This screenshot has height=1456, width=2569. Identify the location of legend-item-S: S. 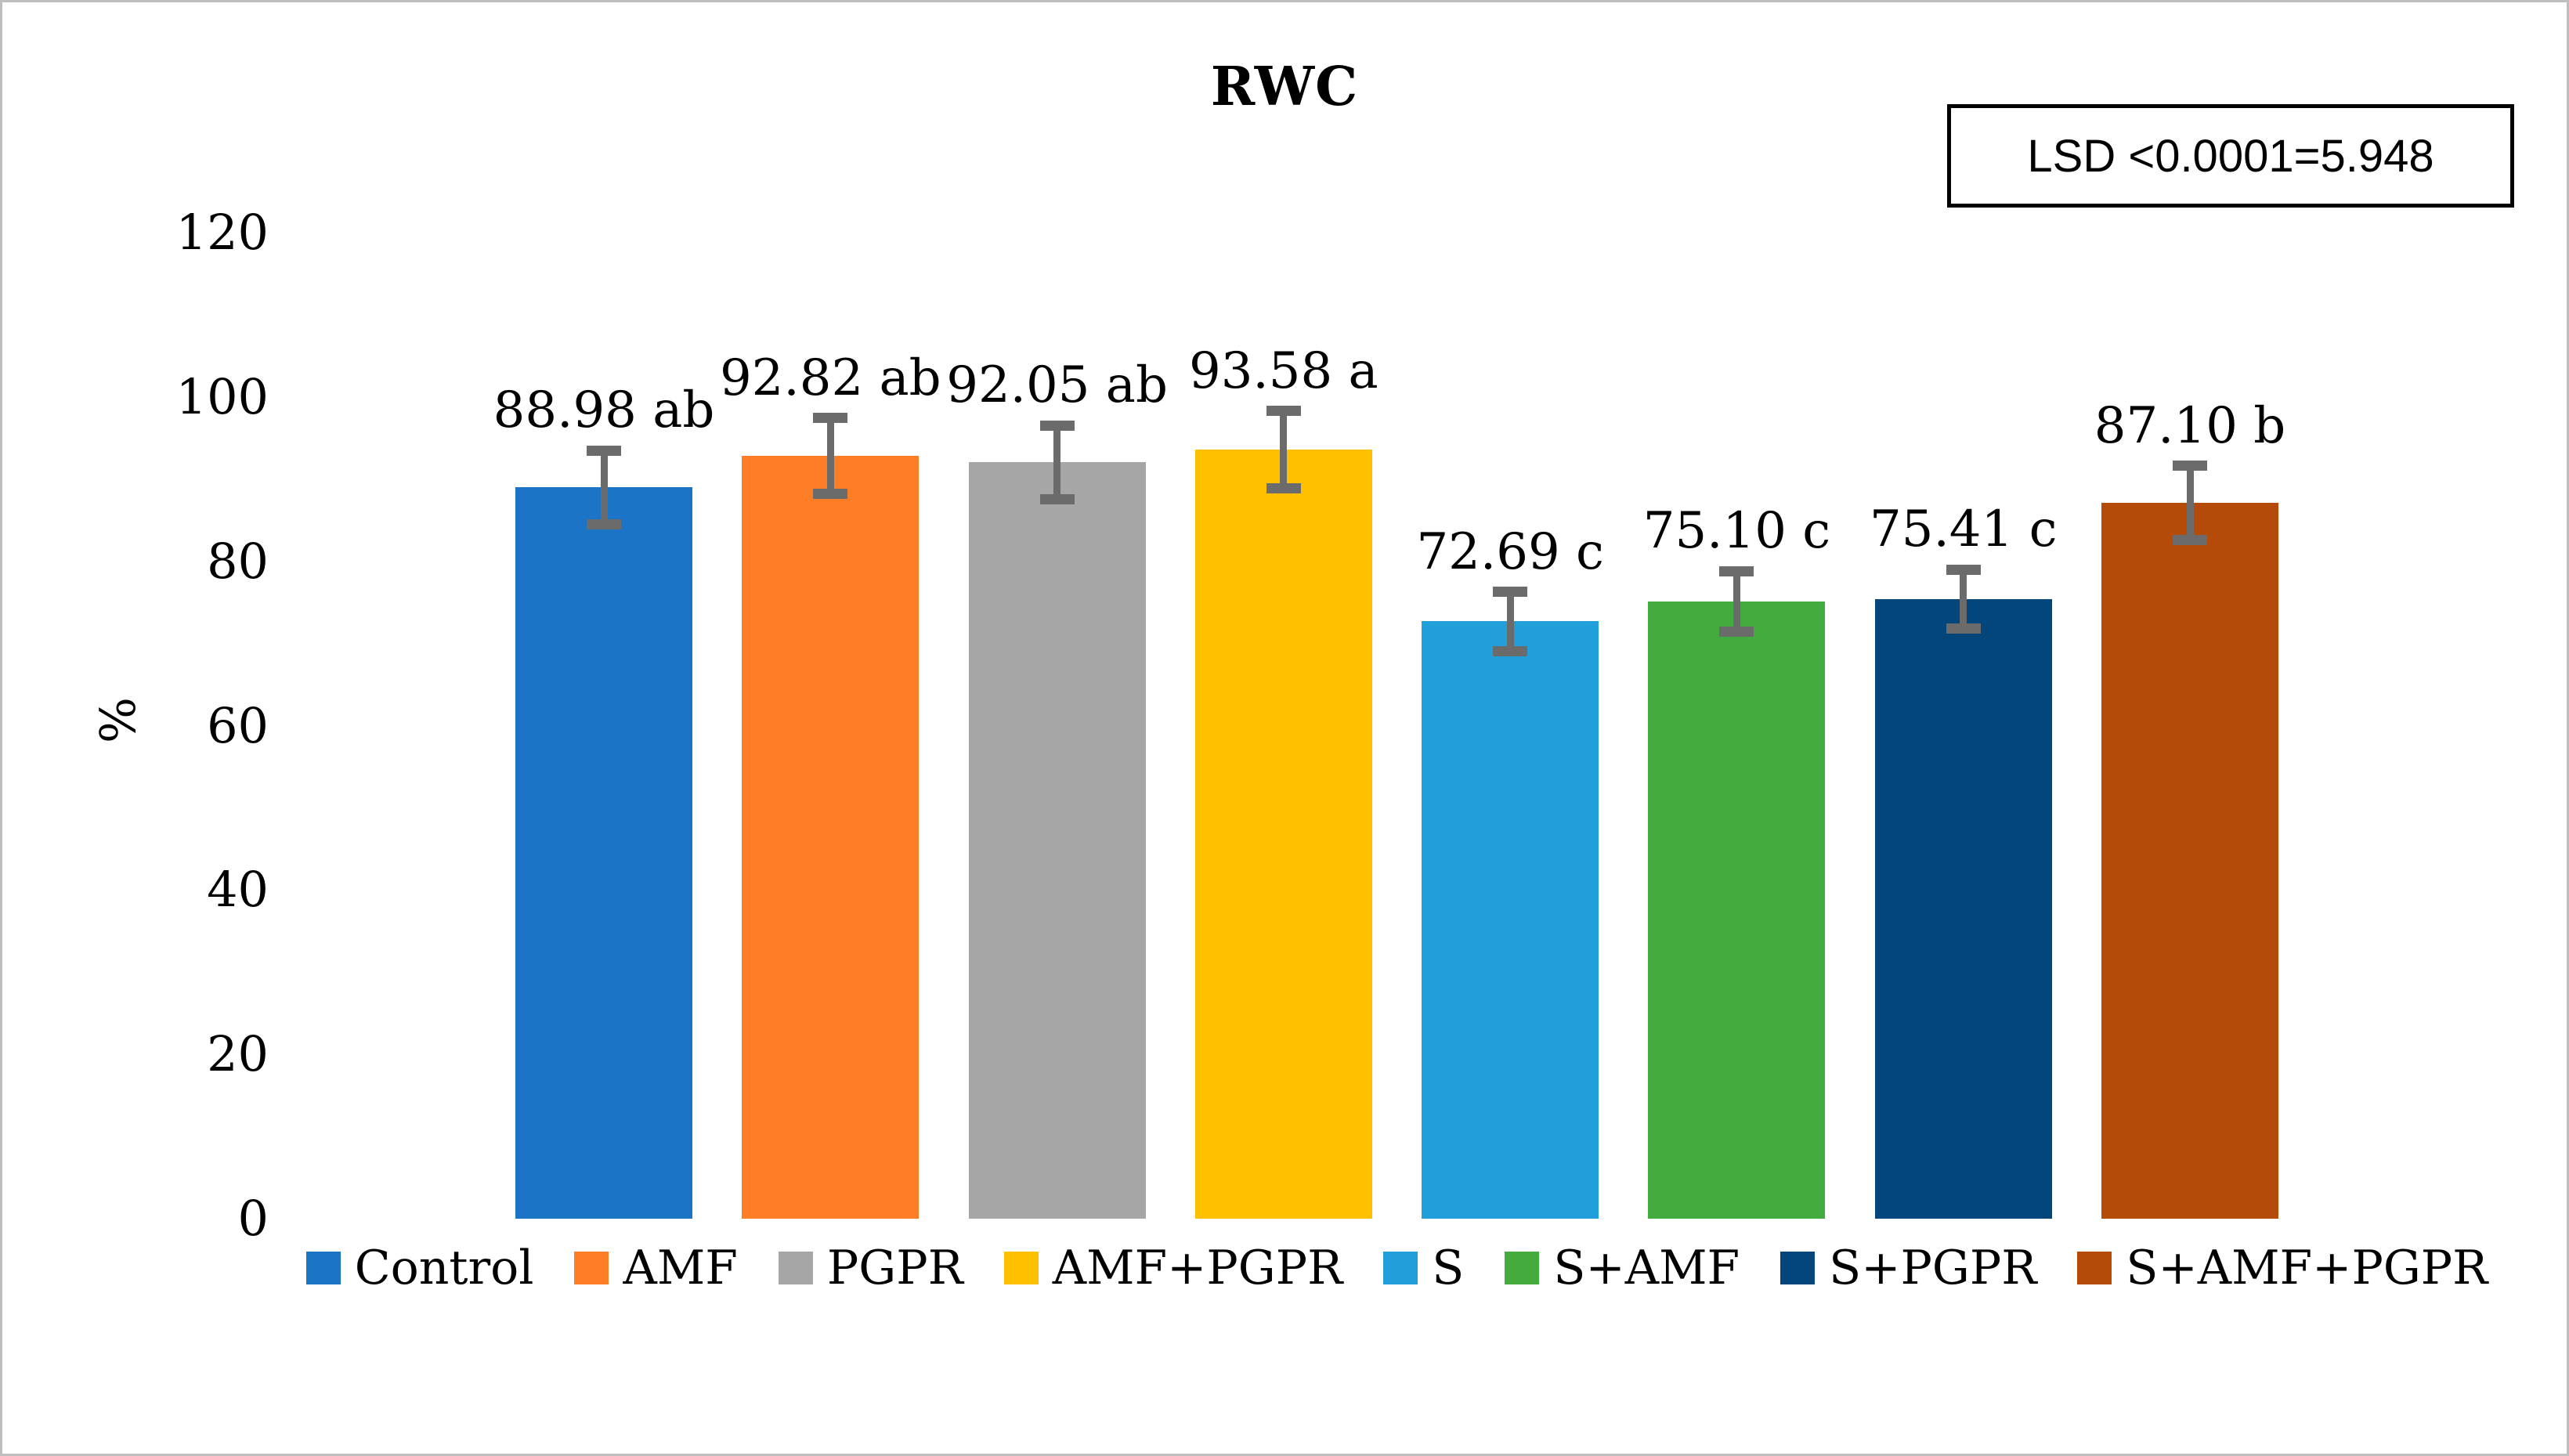
(1423, 1268).